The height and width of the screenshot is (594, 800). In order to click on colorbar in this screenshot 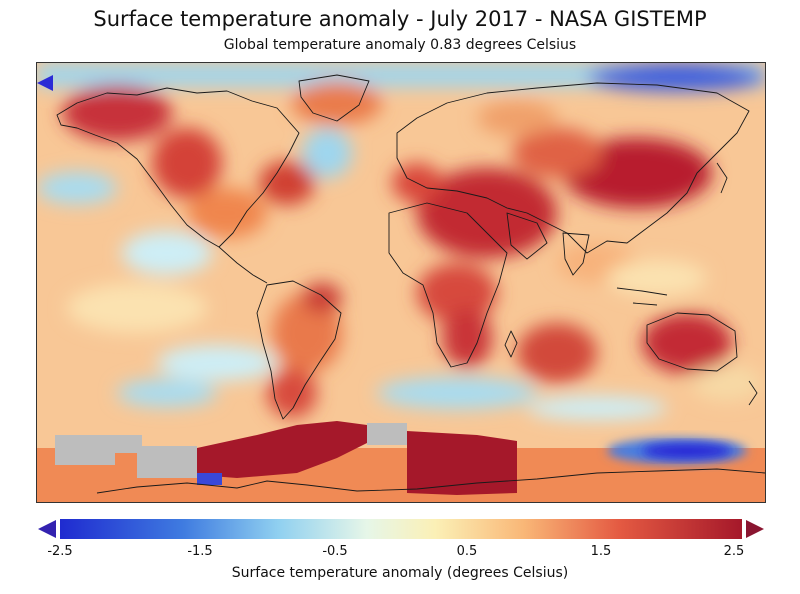, I will do `click(401, 529)`.